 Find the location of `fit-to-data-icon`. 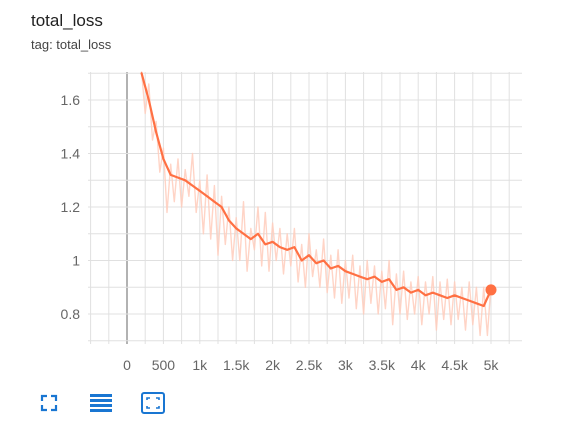

fit-to-data-icon is located at coordinates (153, 403).